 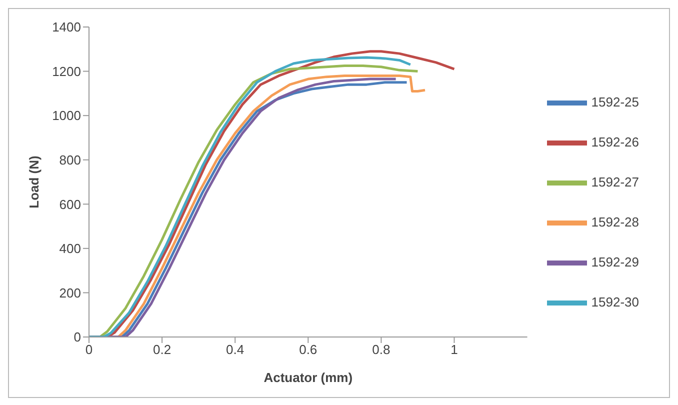 I want to click on y-tick-label: 200, so click(x=70, y=292).